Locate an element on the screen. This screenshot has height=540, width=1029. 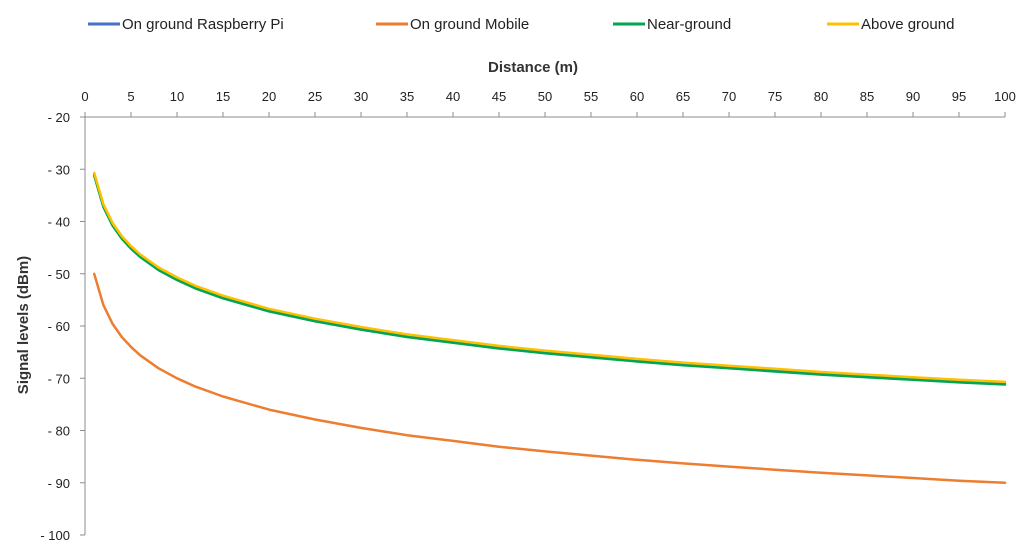
x-tick-label: 50 is located at coordinates (545, 96).